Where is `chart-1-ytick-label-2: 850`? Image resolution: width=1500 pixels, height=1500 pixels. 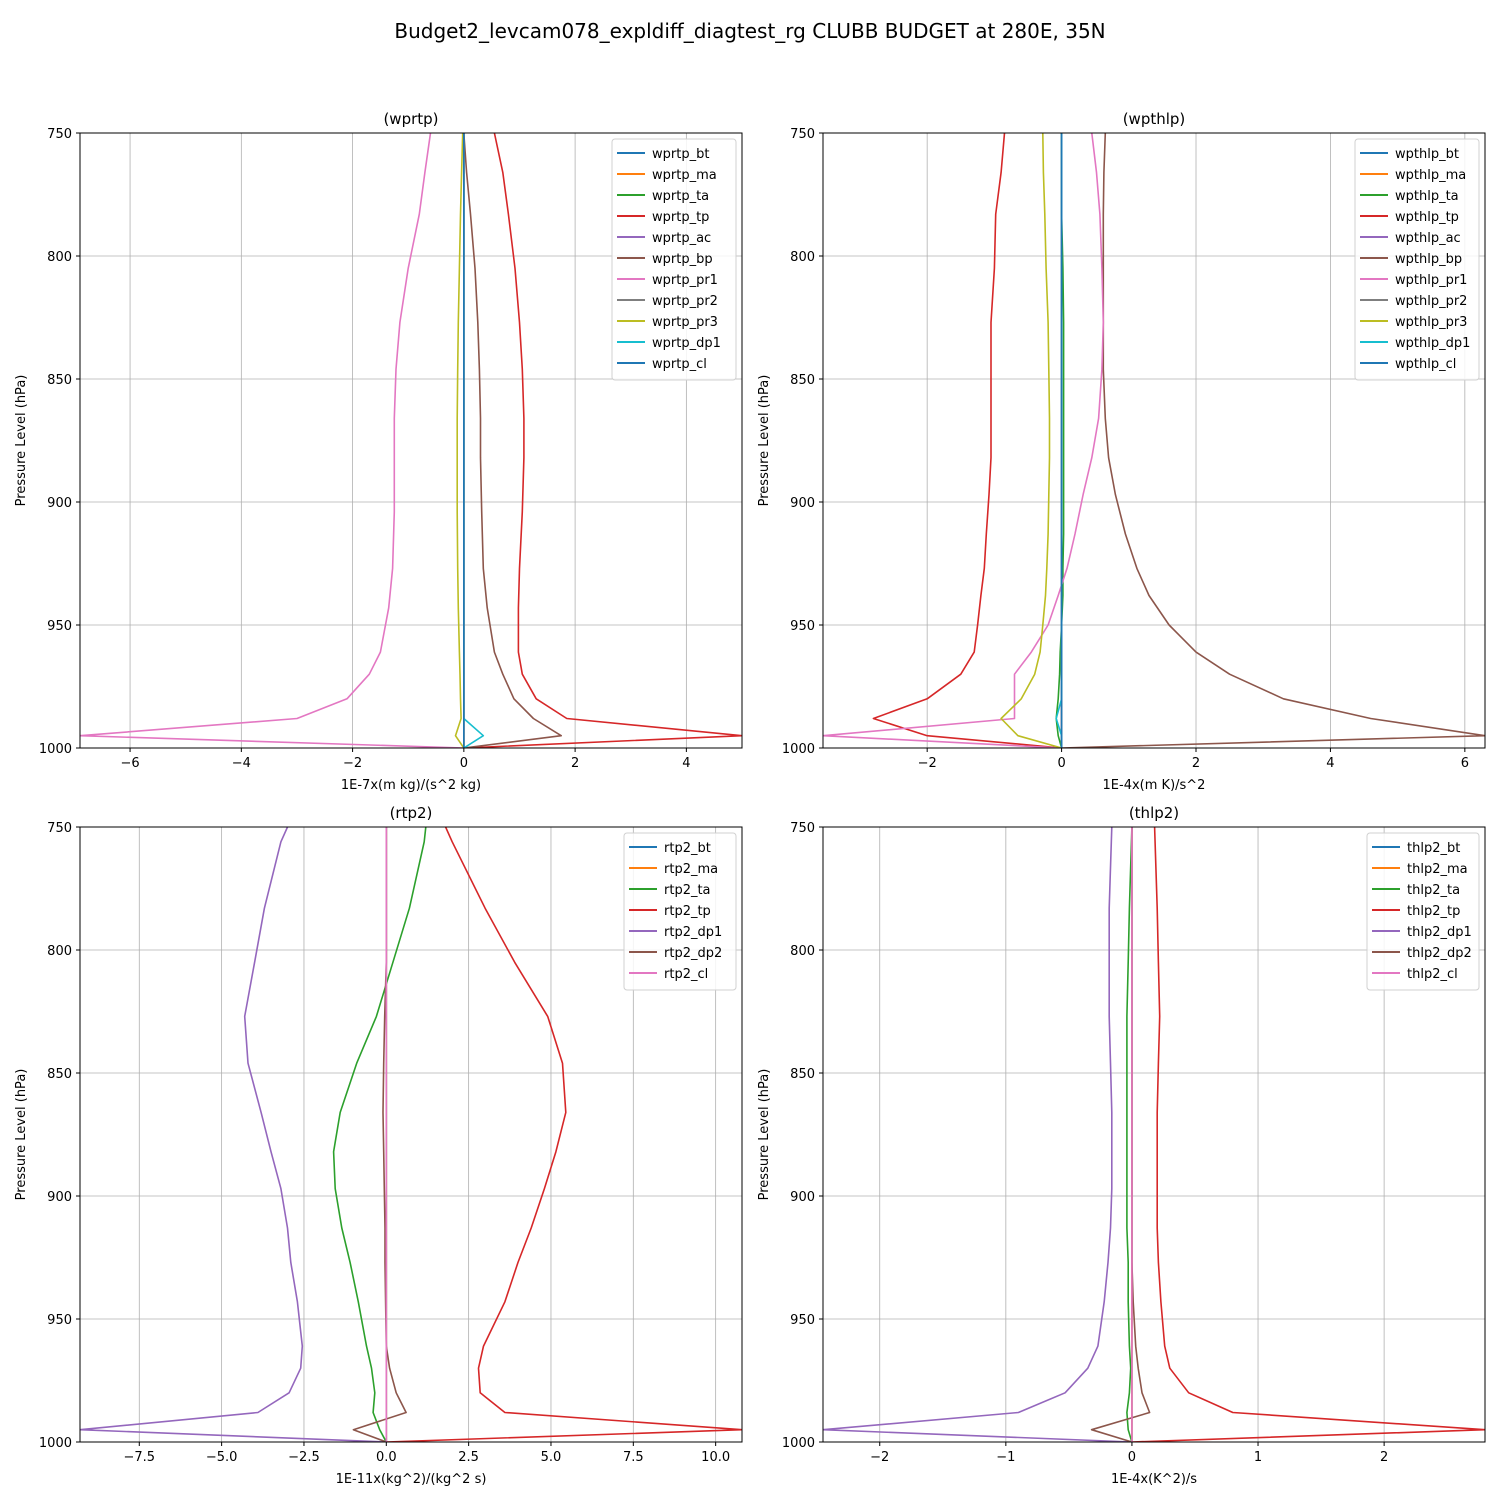 chart-1-ytick-label-2: 850 is located at coordinates (59, 380).